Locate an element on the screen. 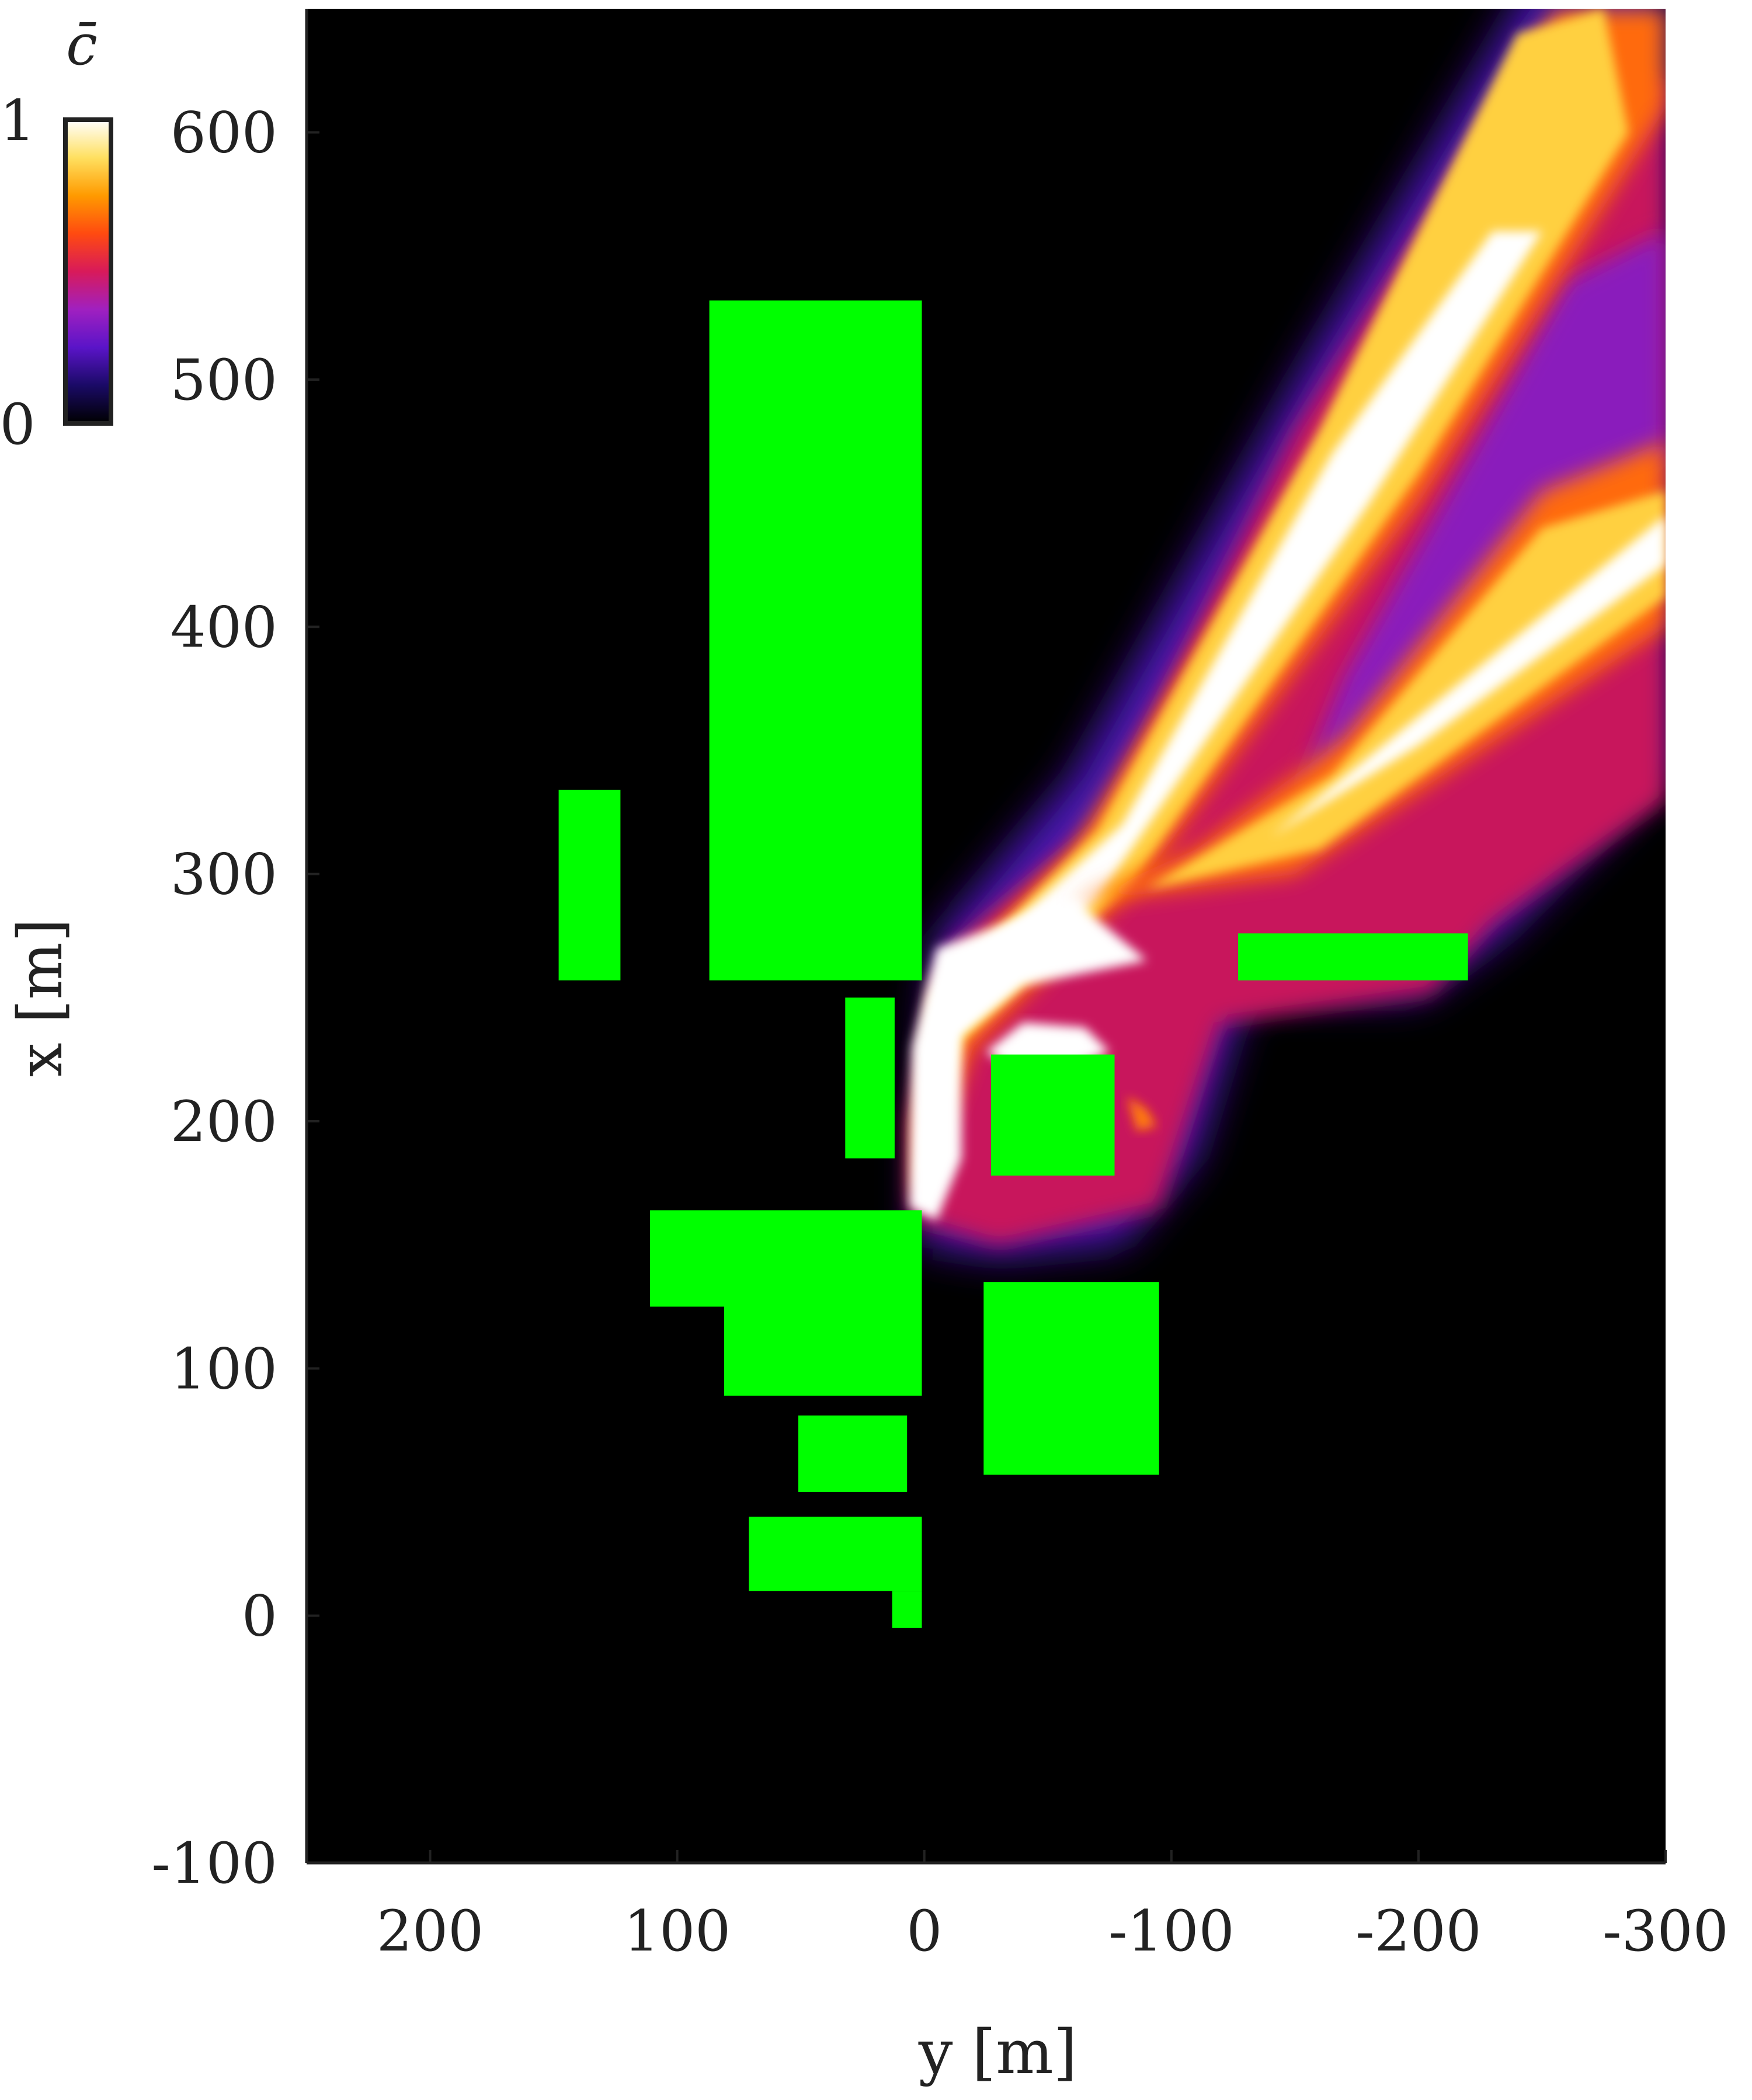 This screenshot has height=2100, width=1752. x-tick-label: 200 is located at coordinates (430, 1931).